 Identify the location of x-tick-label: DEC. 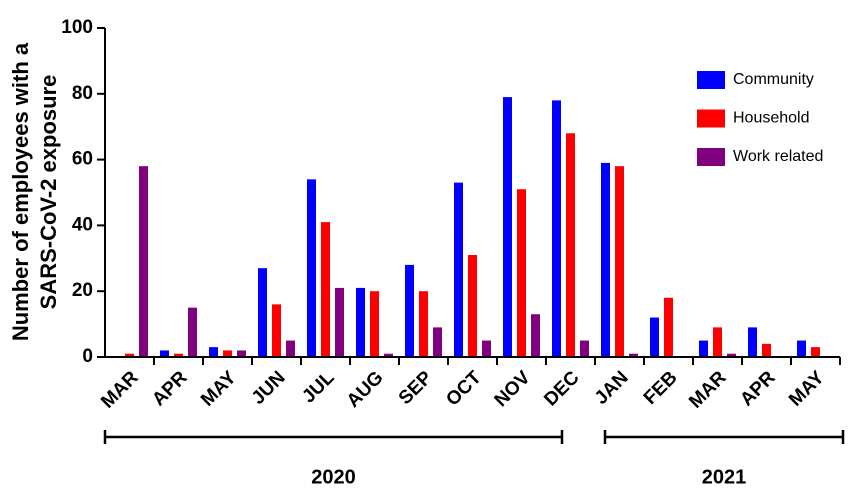
(561, 388).